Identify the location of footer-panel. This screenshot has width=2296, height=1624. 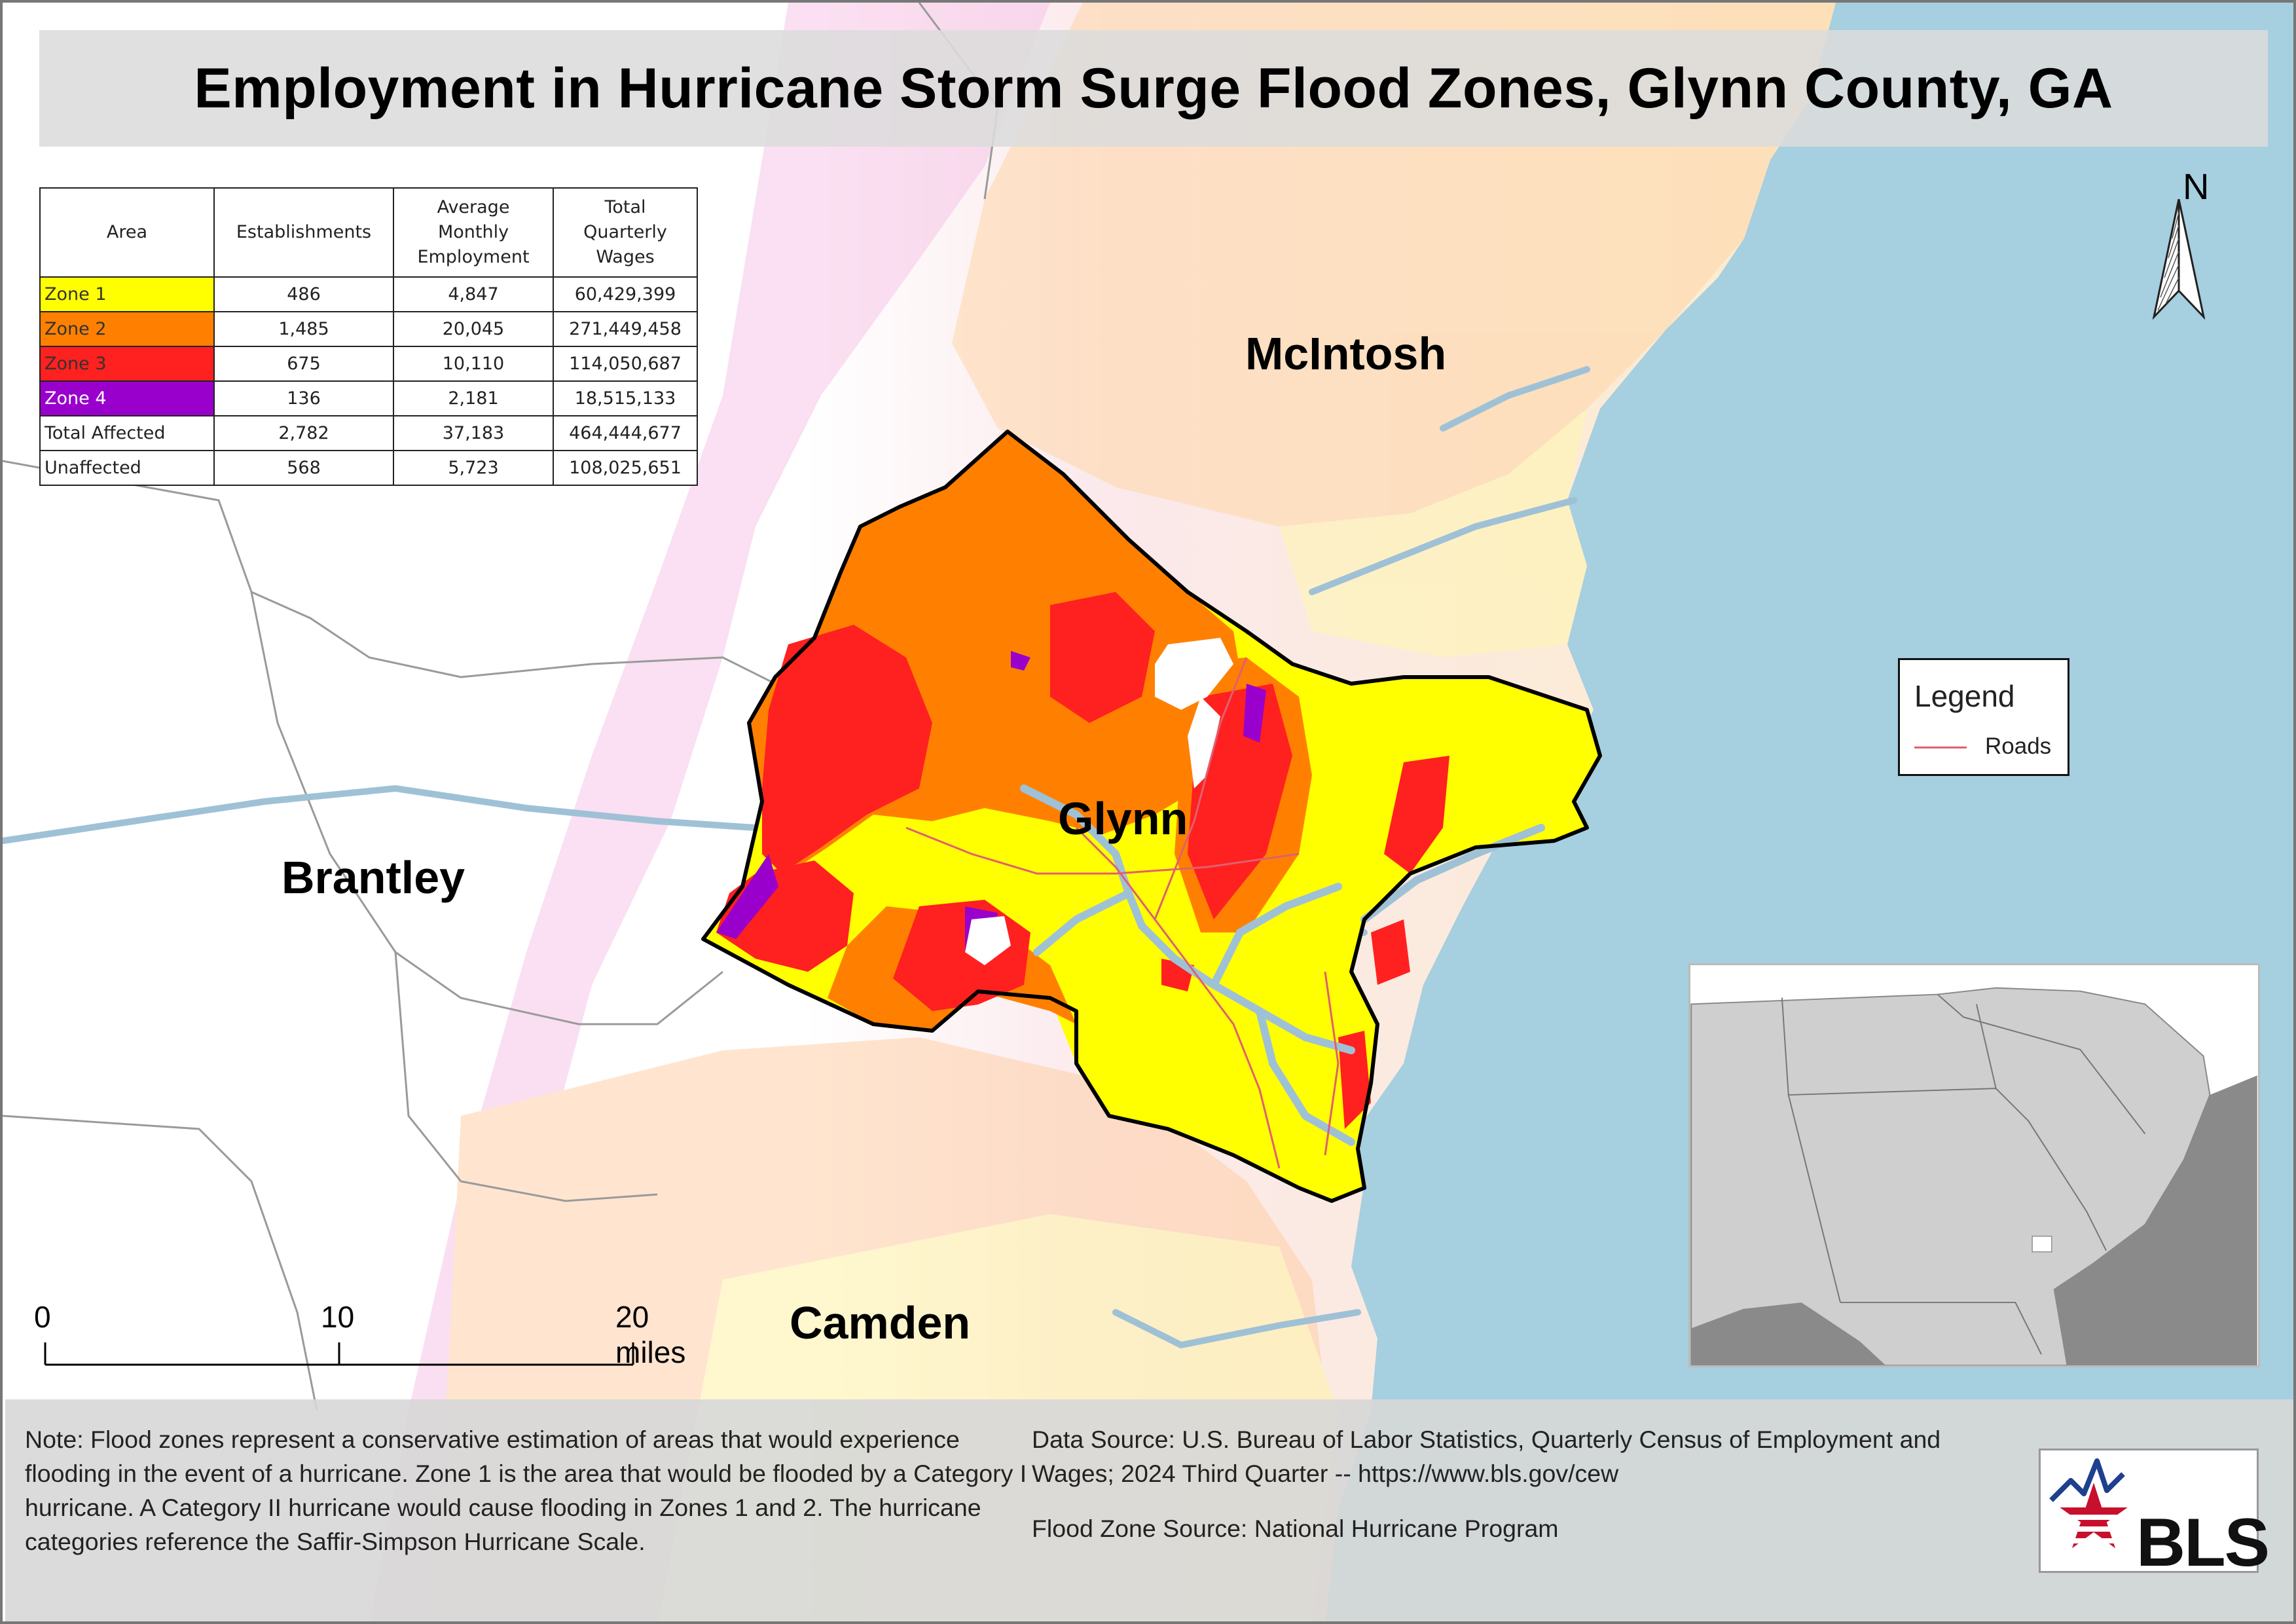
(1149, 1510).